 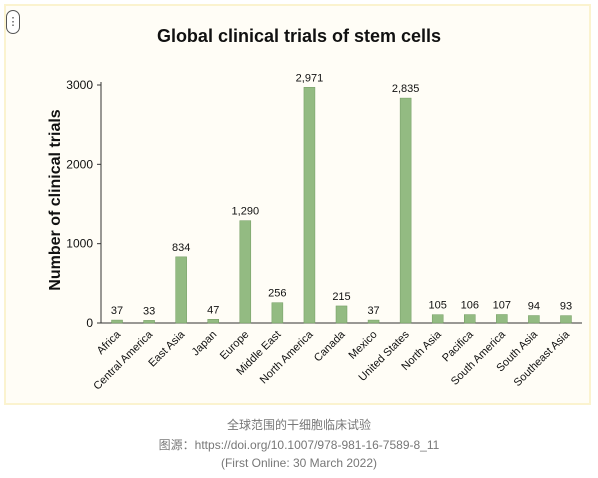 I want to click on caption-title: 全球范围的干细胞临床试验, so click(x=298, y=425).